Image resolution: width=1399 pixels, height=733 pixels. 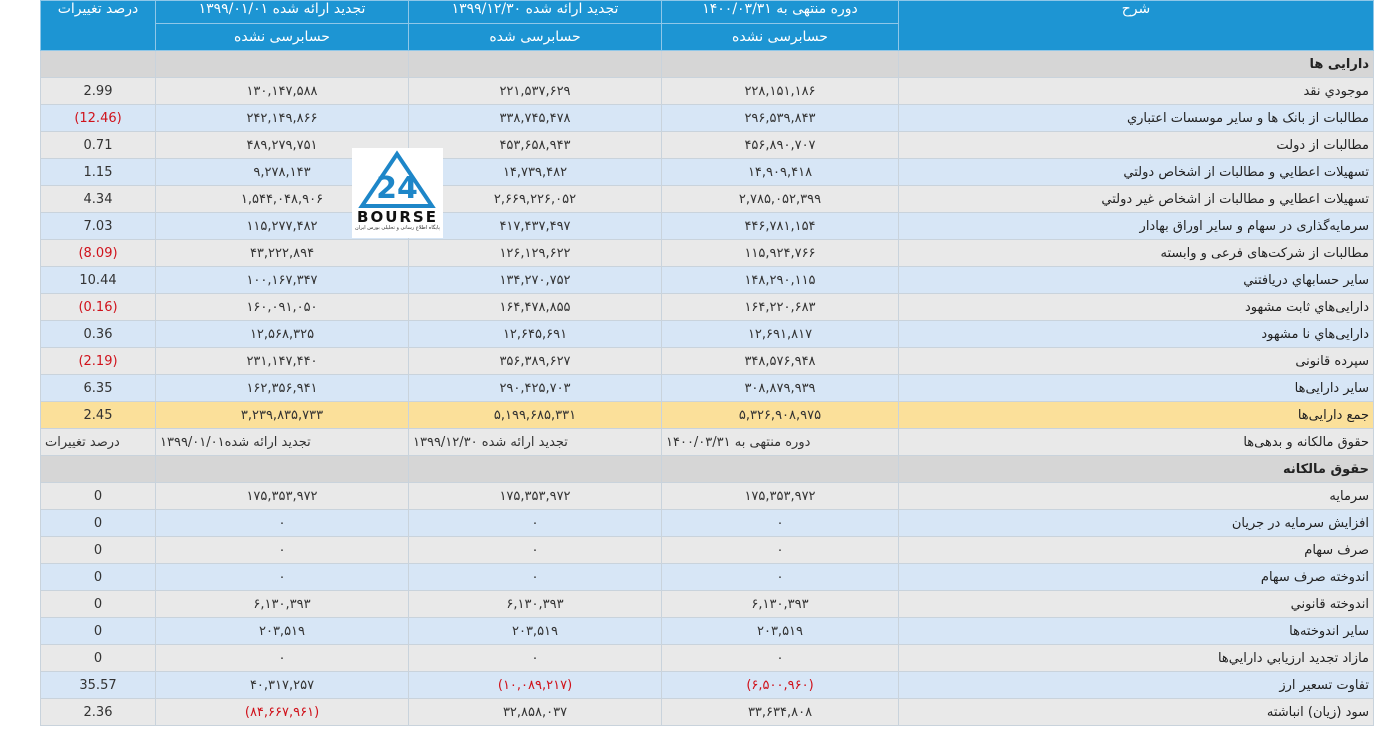 What do you see at coordinates (535, 91) in the screenshot?
I see `cell-c2: ۲۲۱,۵۳۷,۶۲۹` at bounding box center [535, 91].